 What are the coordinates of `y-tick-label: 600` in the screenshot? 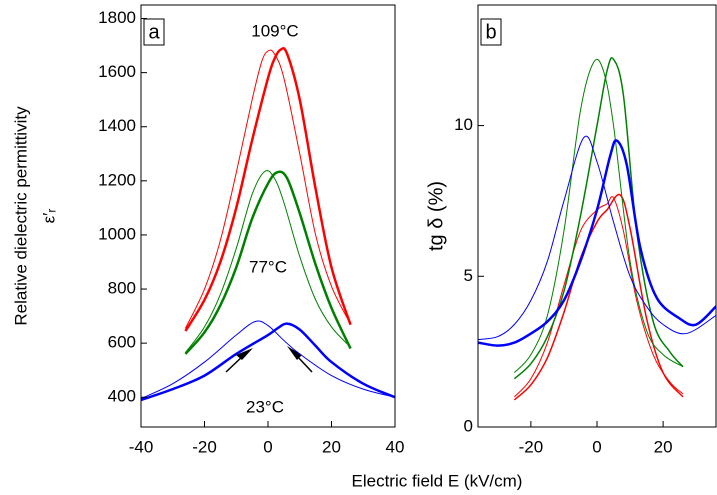 It's located at (122, 342).